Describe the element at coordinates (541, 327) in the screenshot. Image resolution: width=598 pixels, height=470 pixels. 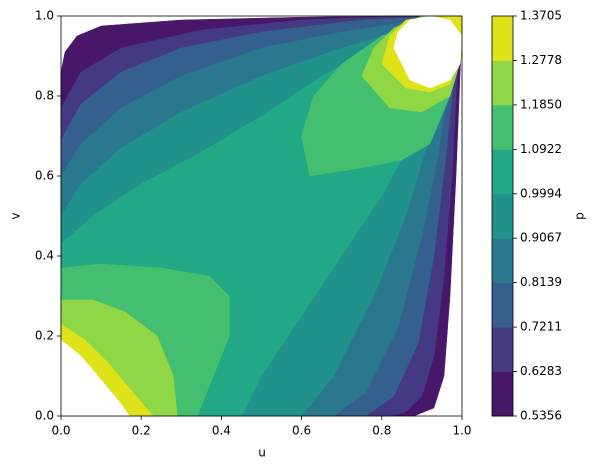
I see `colorbar-tick-label: 0.7211` at that location.